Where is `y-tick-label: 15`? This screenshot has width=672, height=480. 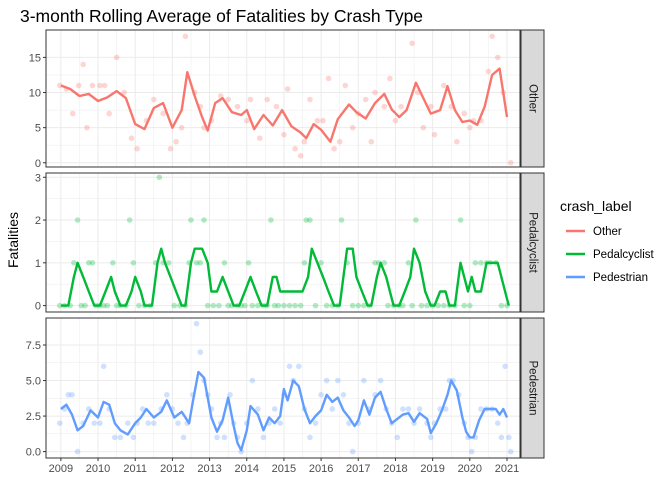 y-tick-label: 15 is located at coordinates (35, 58).